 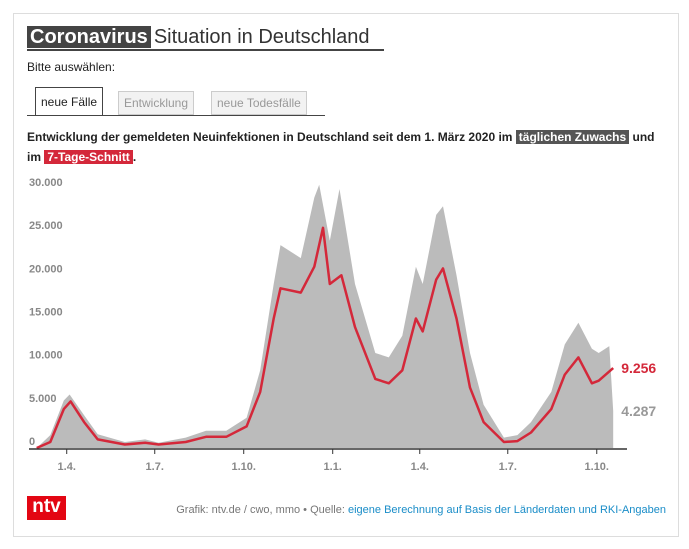 What do you see at coordinates (341, 147) in the screenshot?
I see `desc-text: und im` at bounding box center [341, 147].